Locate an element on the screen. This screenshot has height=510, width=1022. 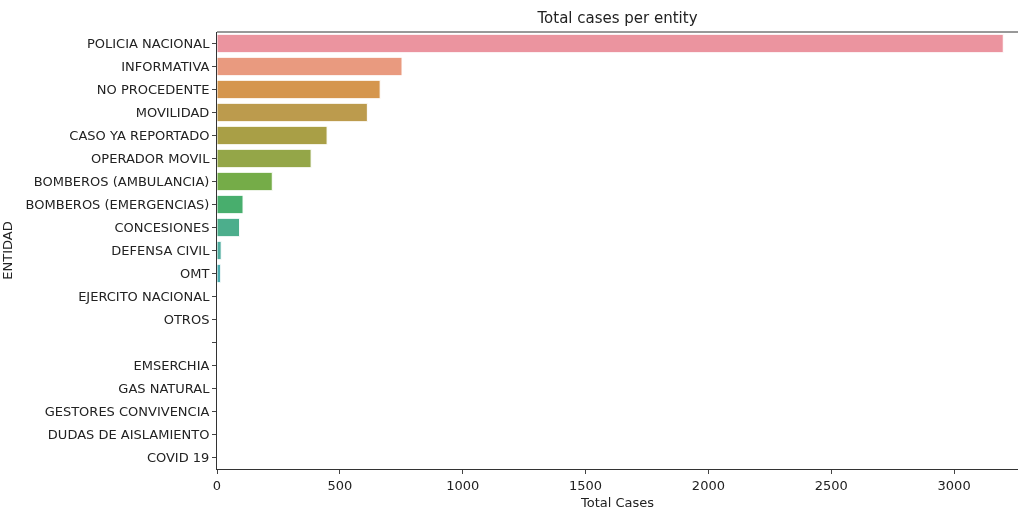
y-tick-label: COVID 19 is located at coordinates (178, 458).